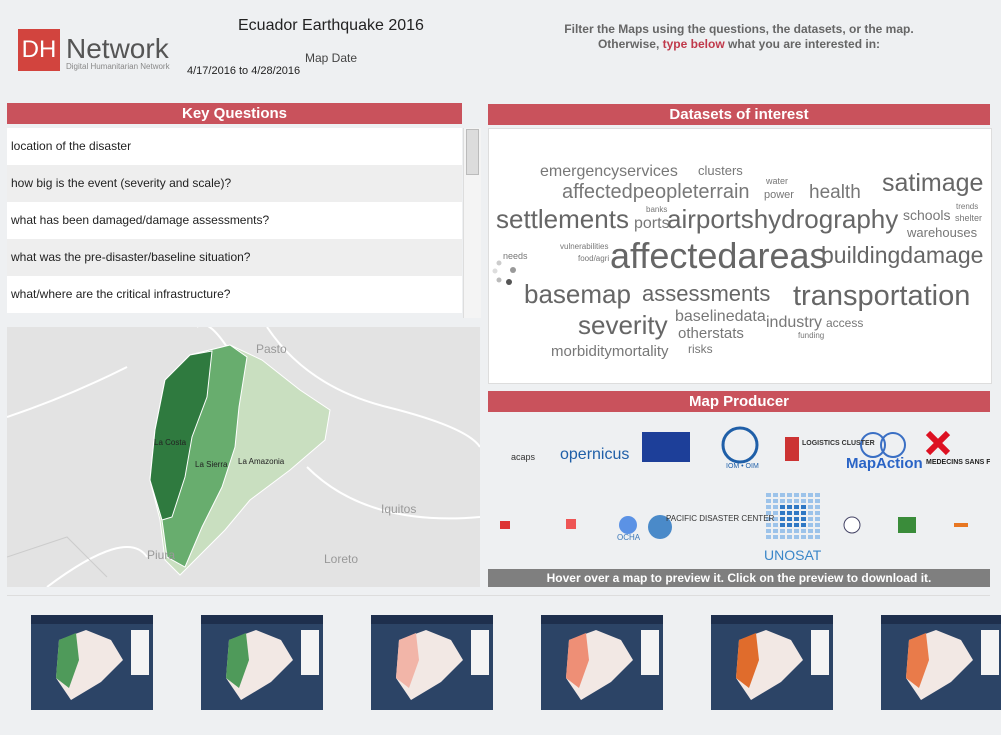 Image resolution: width=1001 pixels, height=735 pixels. Describe the element at coordinates (594, 454) in the screenshot. I see `producer-logo: opernicus` at that location.